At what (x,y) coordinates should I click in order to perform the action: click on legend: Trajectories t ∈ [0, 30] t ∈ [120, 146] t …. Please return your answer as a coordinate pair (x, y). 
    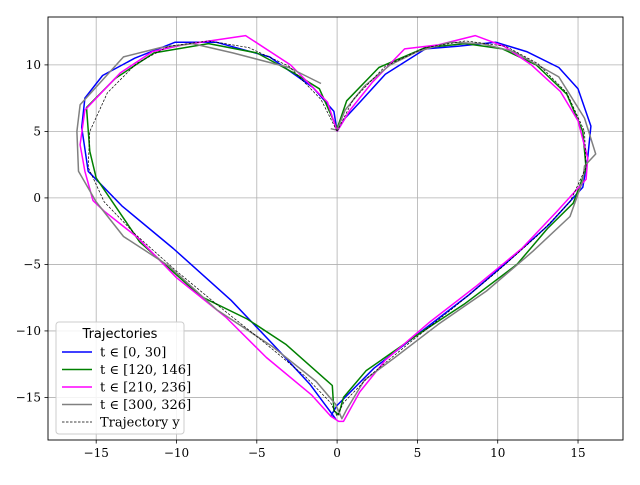
    Looking at the image, I should click on (123, 378).